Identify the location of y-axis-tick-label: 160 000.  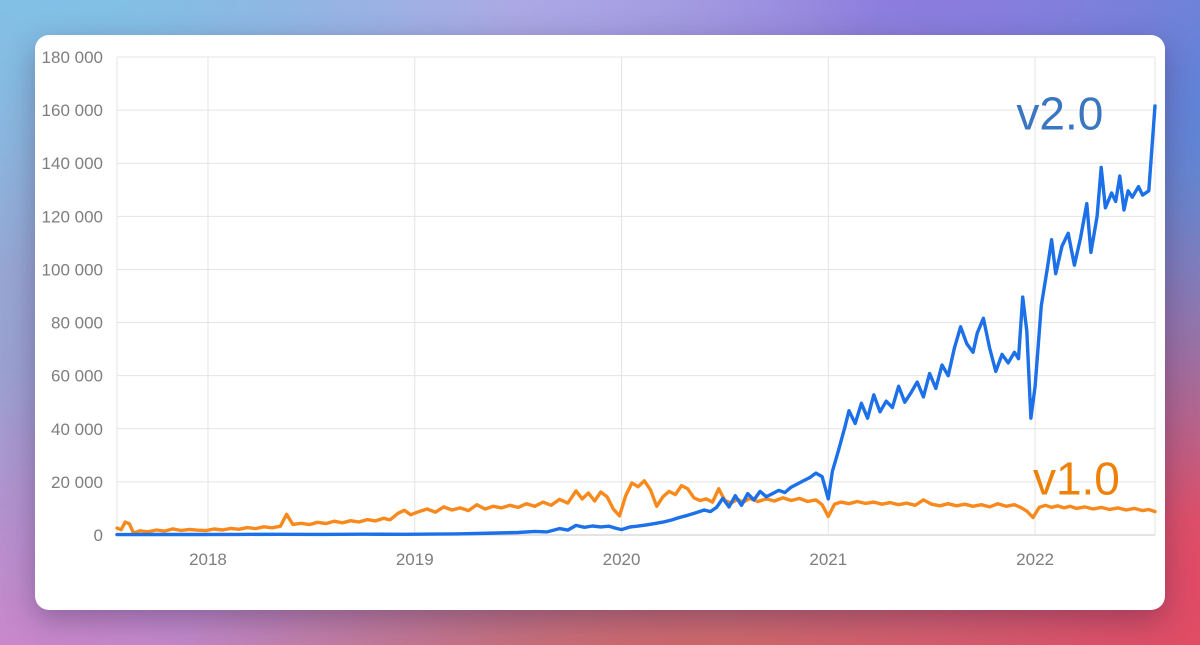
(72, 110).